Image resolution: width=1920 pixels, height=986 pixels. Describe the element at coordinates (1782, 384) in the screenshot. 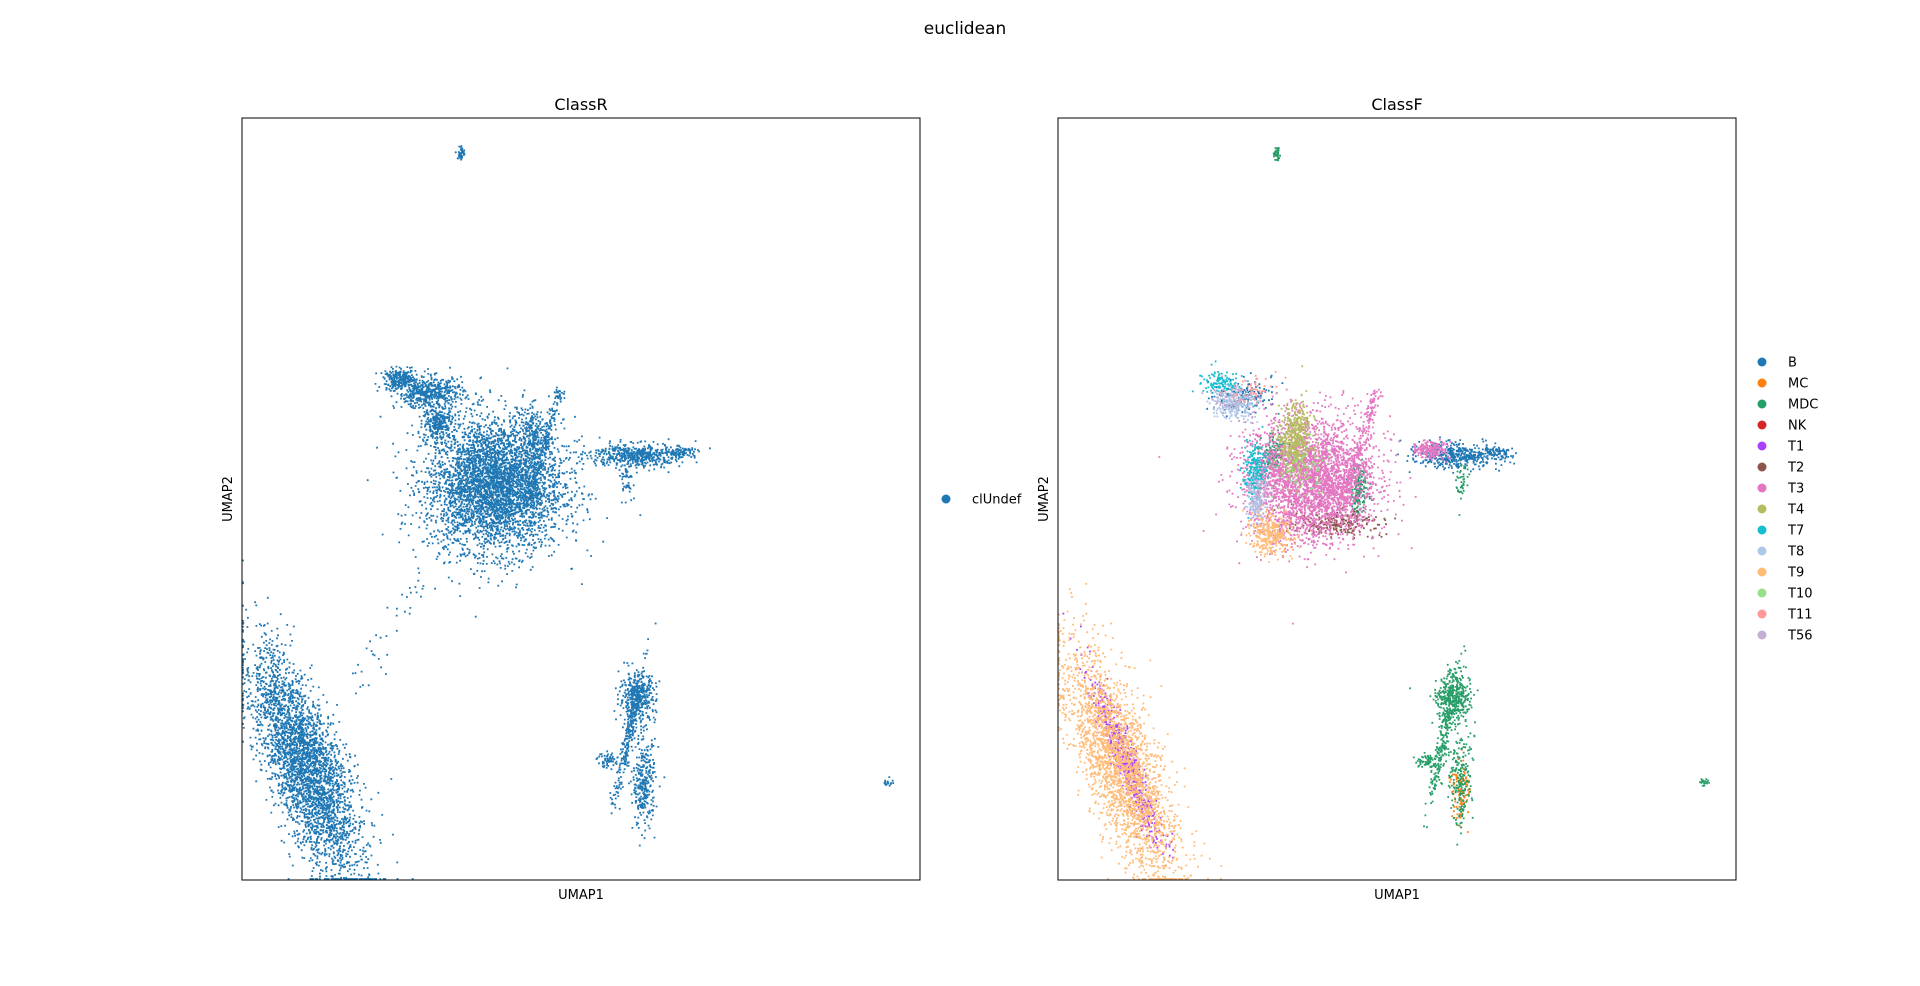

I see `legend-item-MC: MC` at that location.